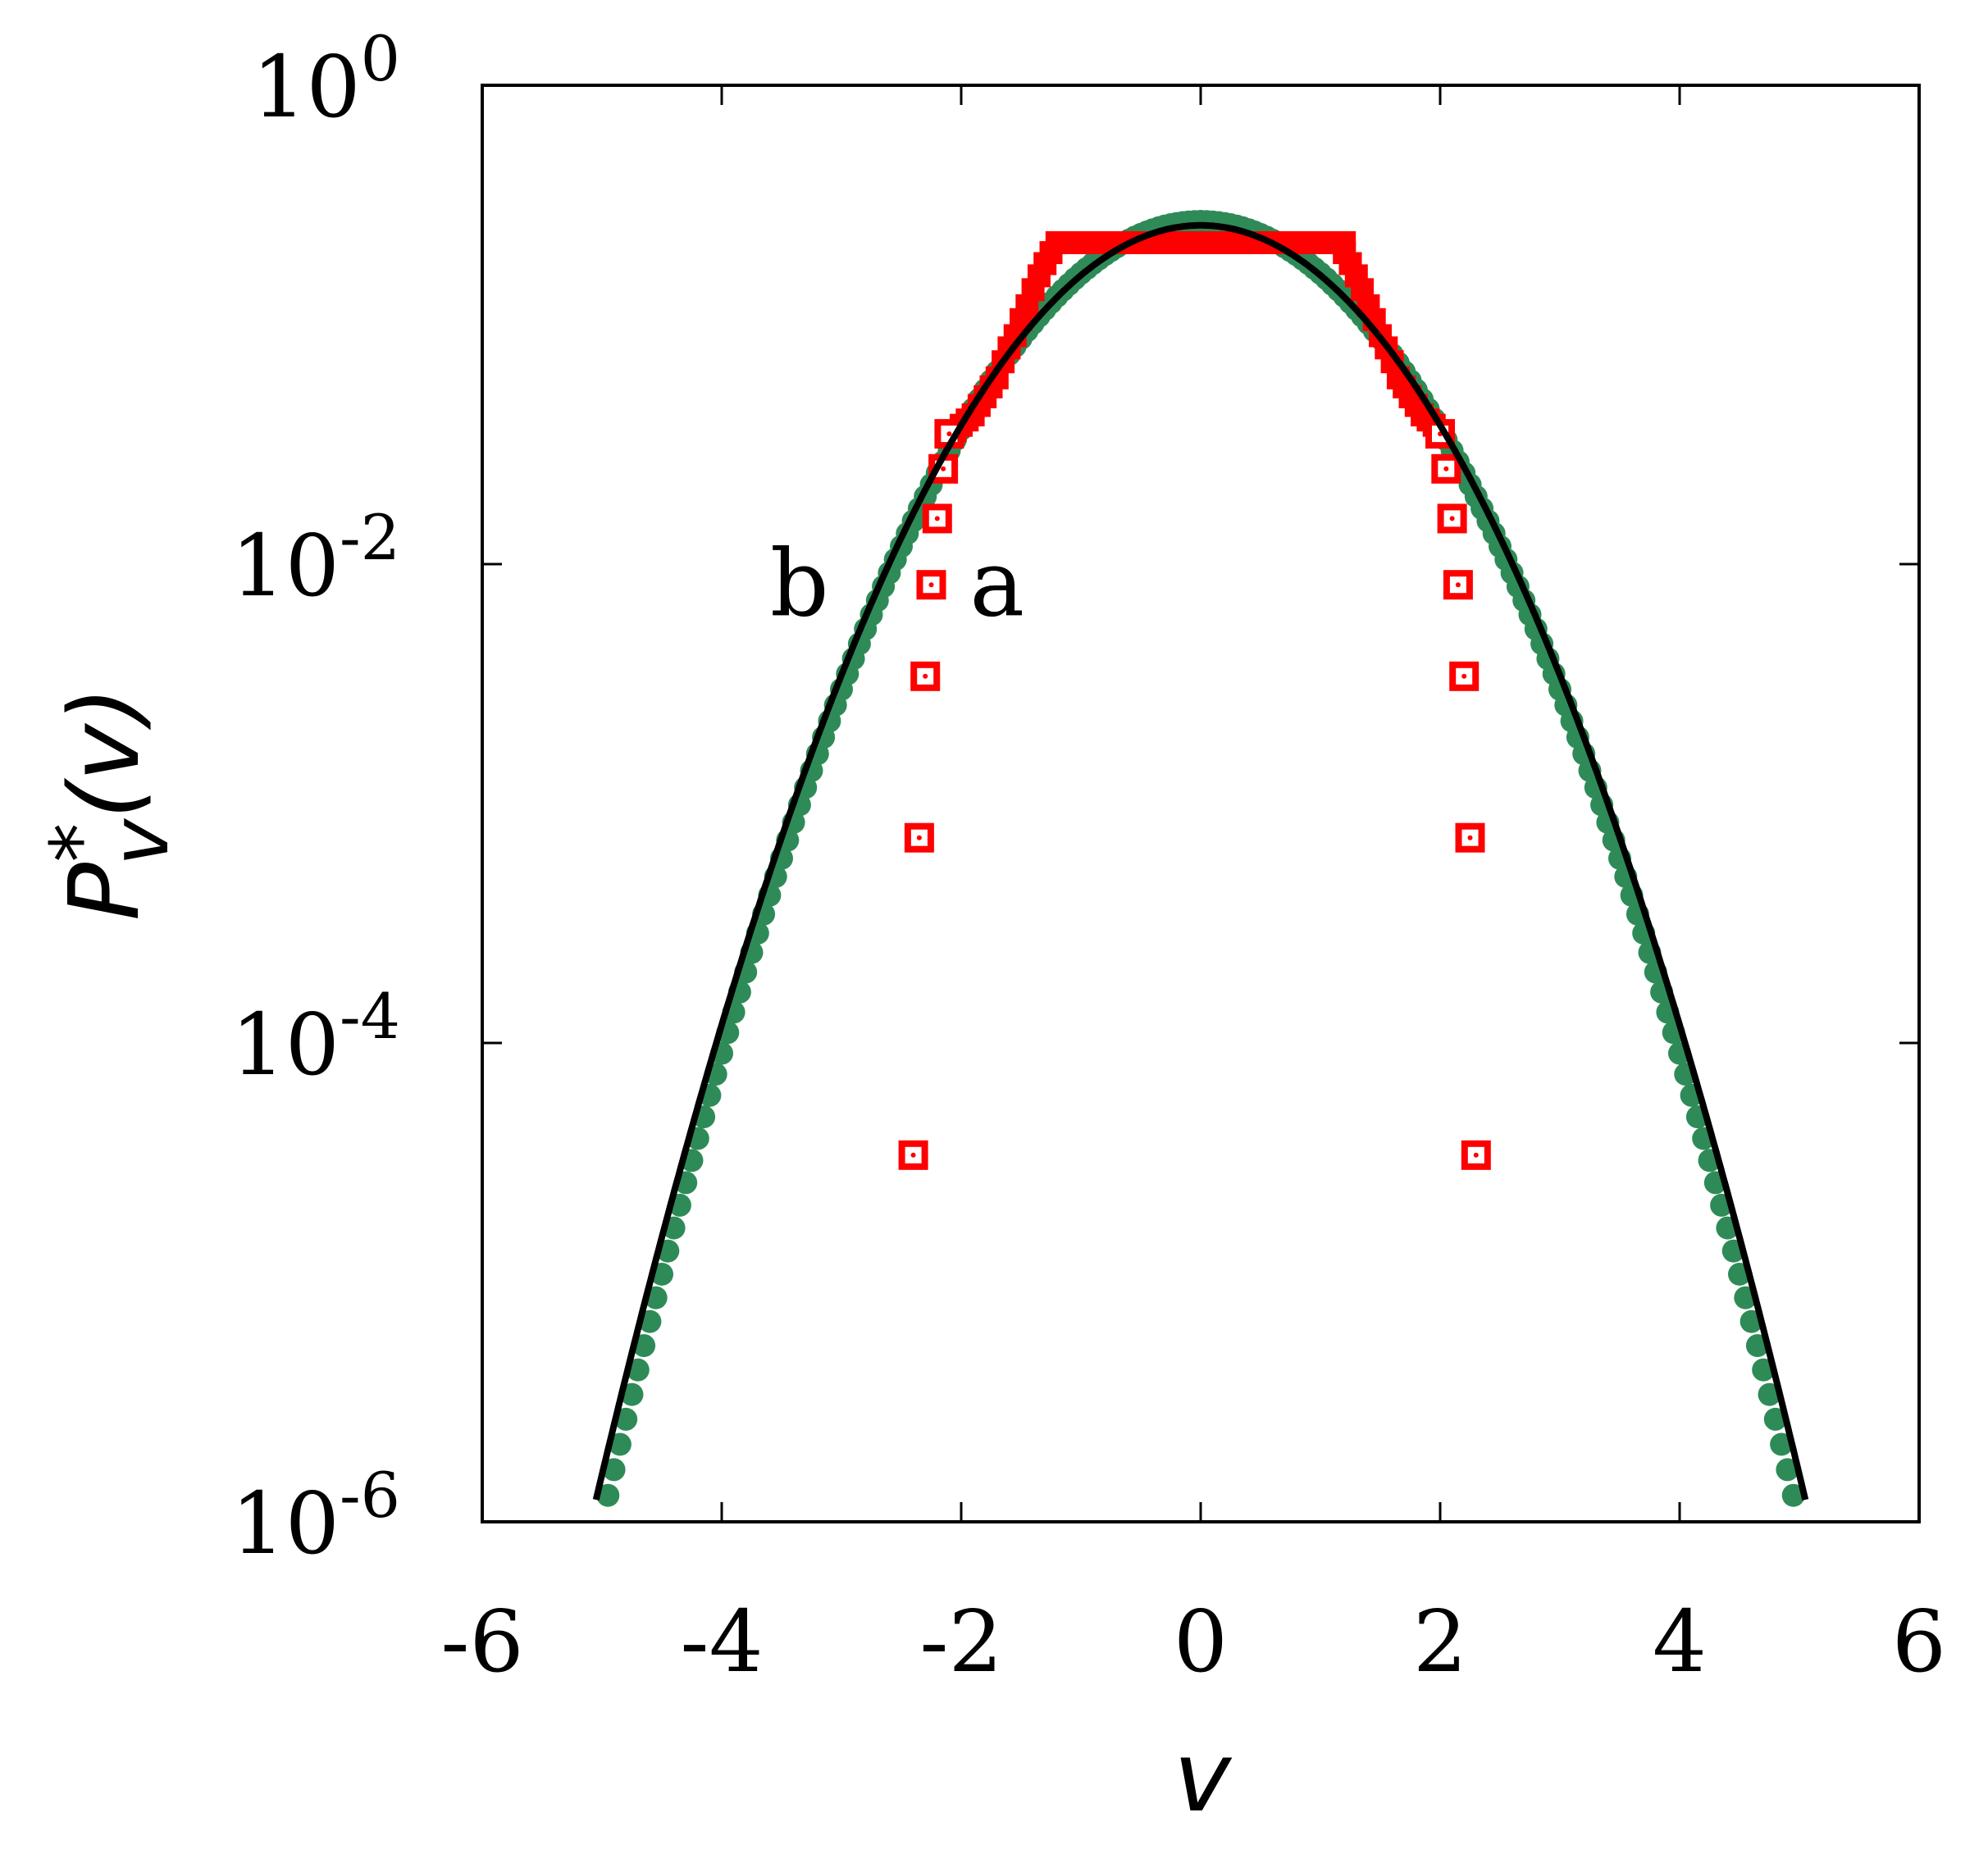 Image resolution: width=1988 pixels, height=1858 pixels. What do you see at coordinates (110, 804) in the screenshot?
I see `y-axis-title: P*v(v)` at bounding box center [110, 804].